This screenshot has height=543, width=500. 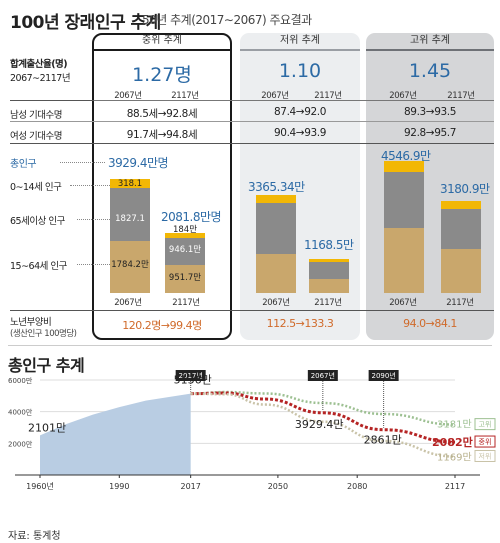 I want to click on low-2067-age0-segment, so click(x=276, y=199).